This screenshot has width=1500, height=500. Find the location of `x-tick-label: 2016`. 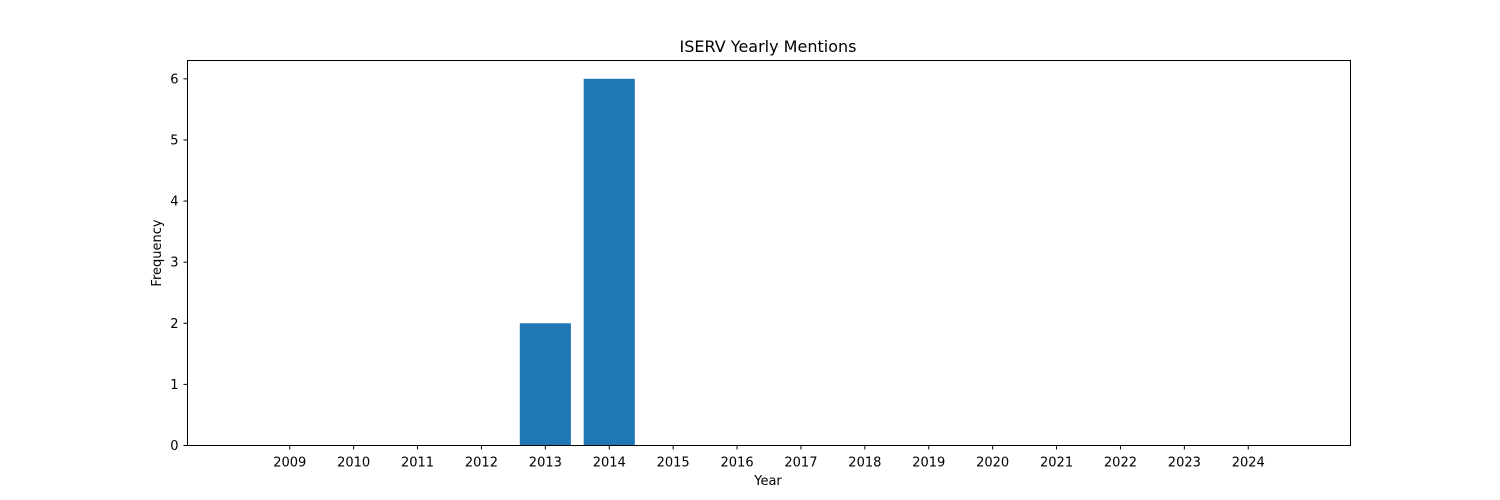

x-tick-label: 2016 is located at coordinates (737, 463).